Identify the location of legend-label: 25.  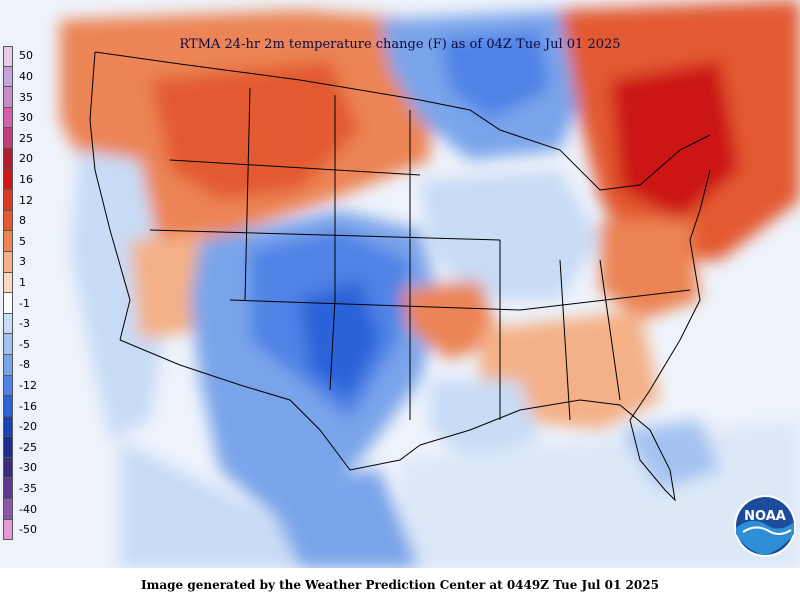
(26, 138).